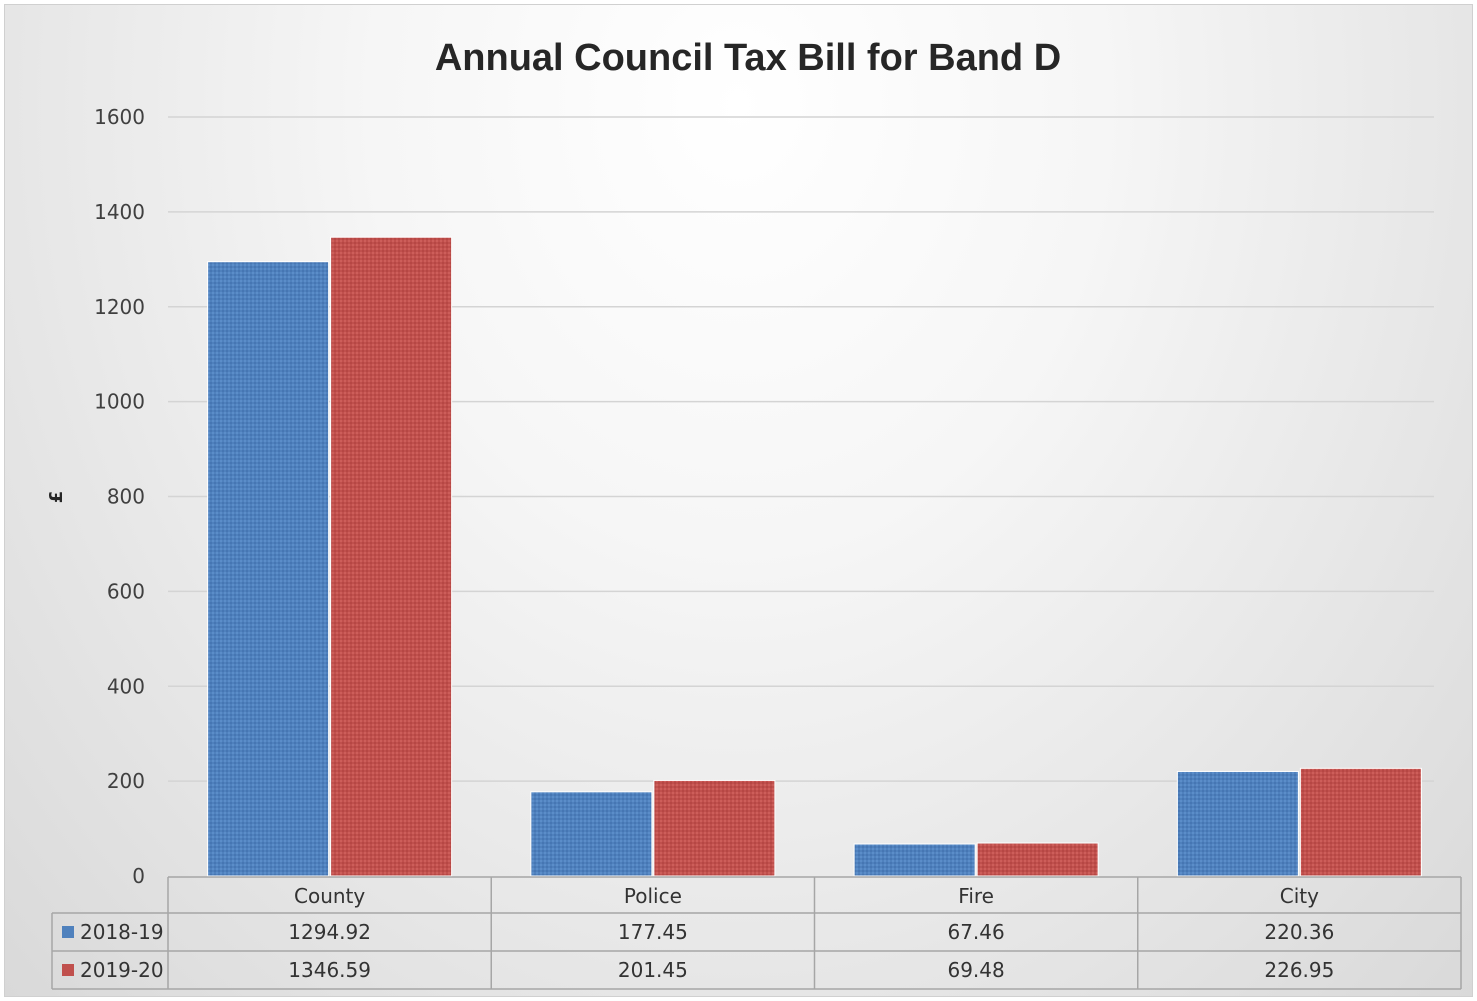  Describe the element at coordinates (653, 932) in the screenshot. I see `data-table-value: 177.45` at that location.